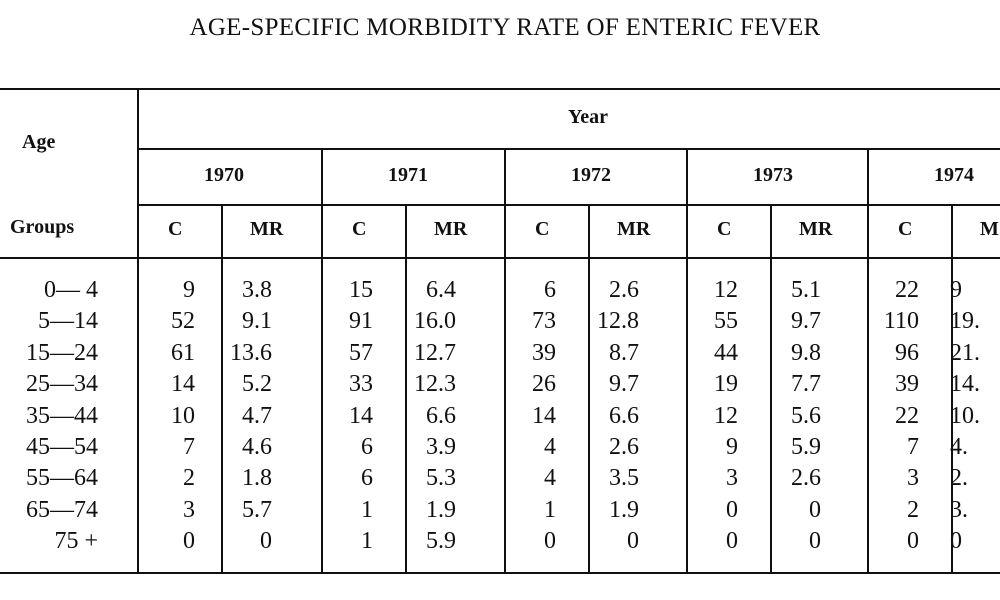  I want to click on cases-cell: 73, so click(544, 321).